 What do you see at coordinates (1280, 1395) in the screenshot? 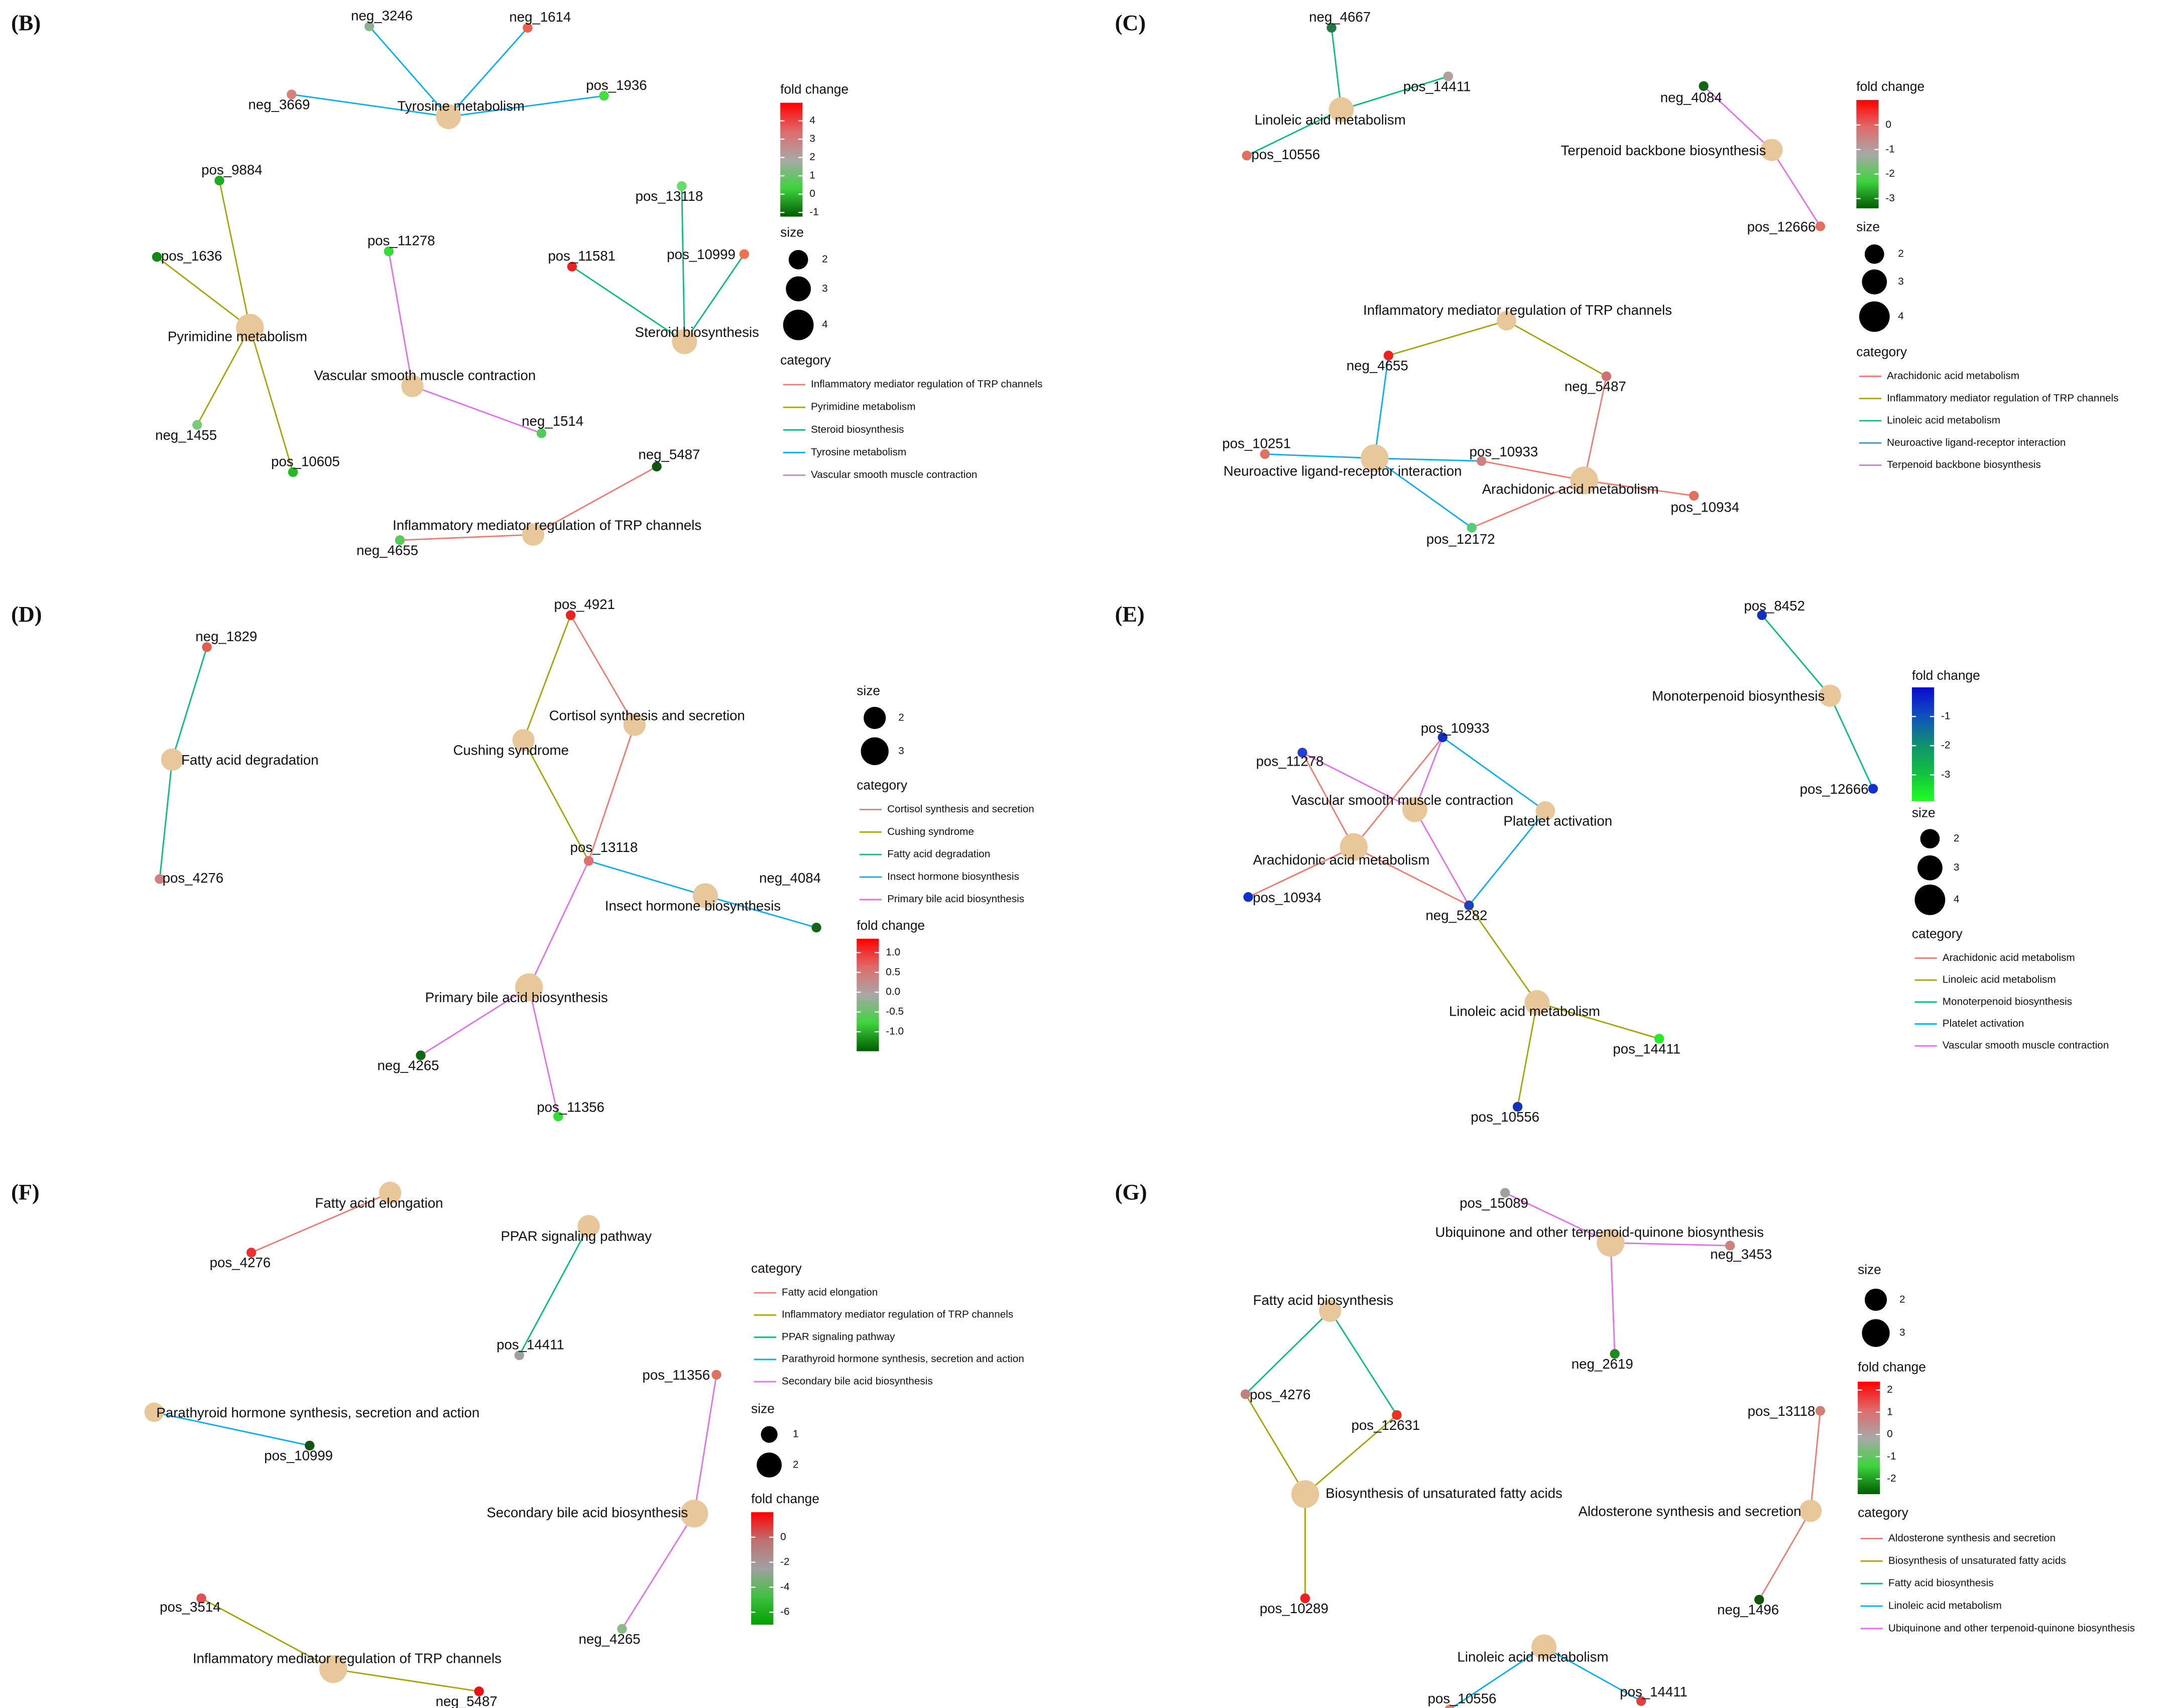
I see `node-label: pos_4276` at bounding box center [1280, 1395].